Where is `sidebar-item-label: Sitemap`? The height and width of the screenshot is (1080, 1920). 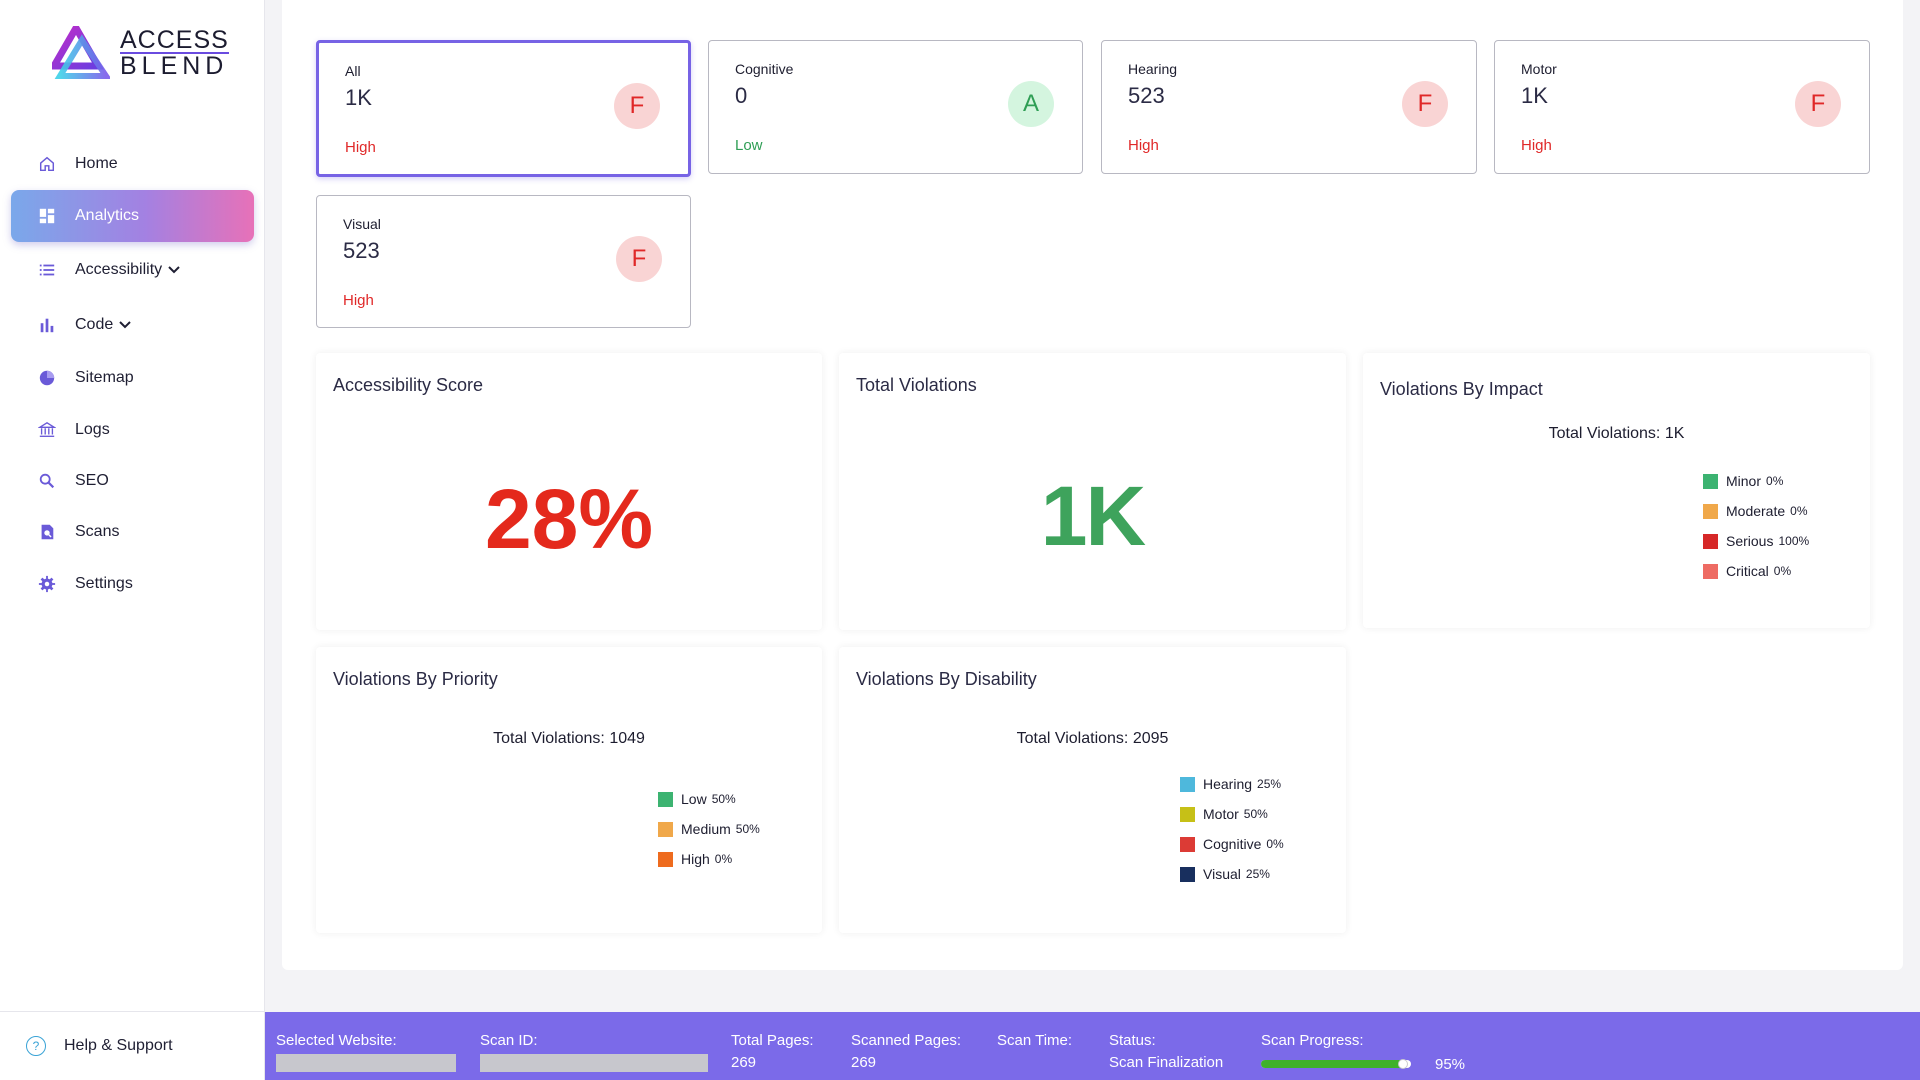 sidebar-item-label: Sitemap is located at coordinates (104, 377).